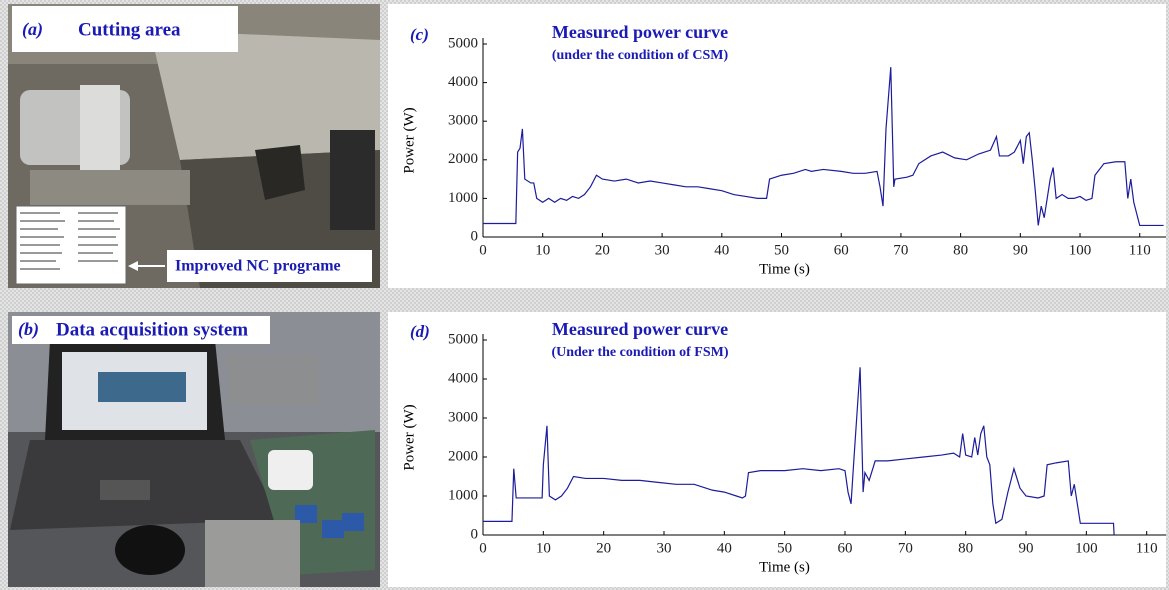 The image size is (1169, 590). I want to click on panel-label: (a), so click(32, 29).